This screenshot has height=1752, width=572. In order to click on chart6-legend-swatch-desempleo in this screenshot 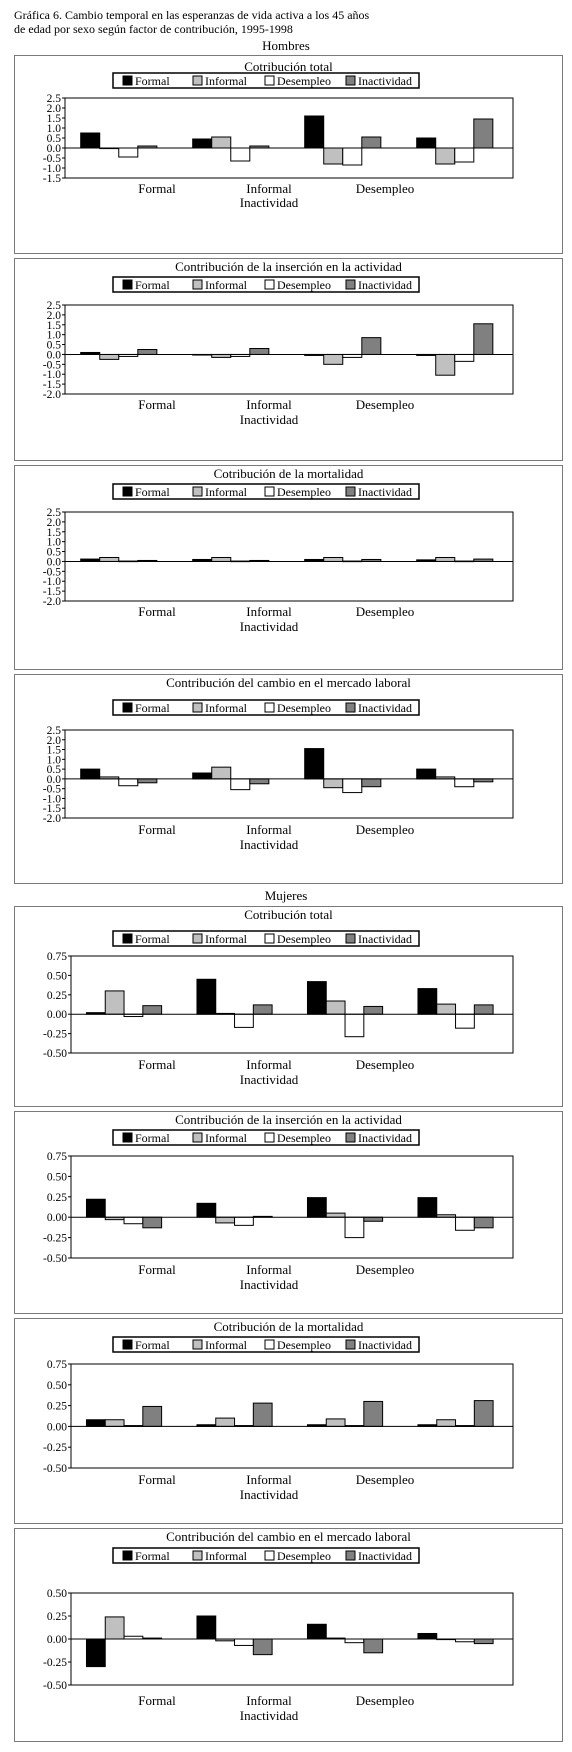, I will do `click(269, 1137)`.